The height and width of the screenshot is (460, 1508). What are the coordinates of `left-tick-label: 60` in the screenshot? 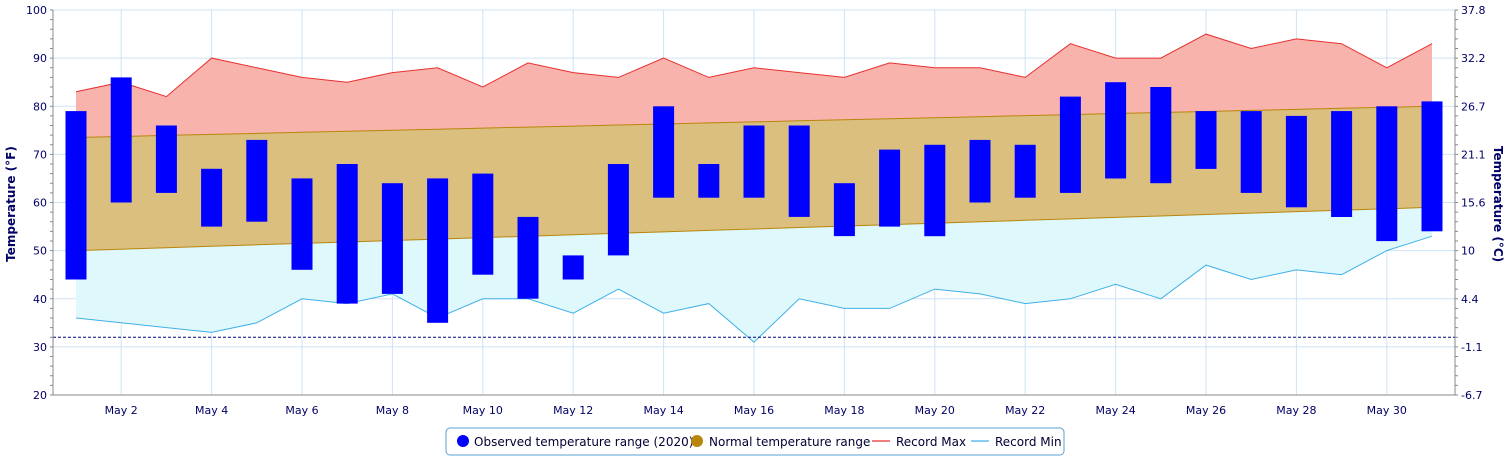 It's located at (40, 203).